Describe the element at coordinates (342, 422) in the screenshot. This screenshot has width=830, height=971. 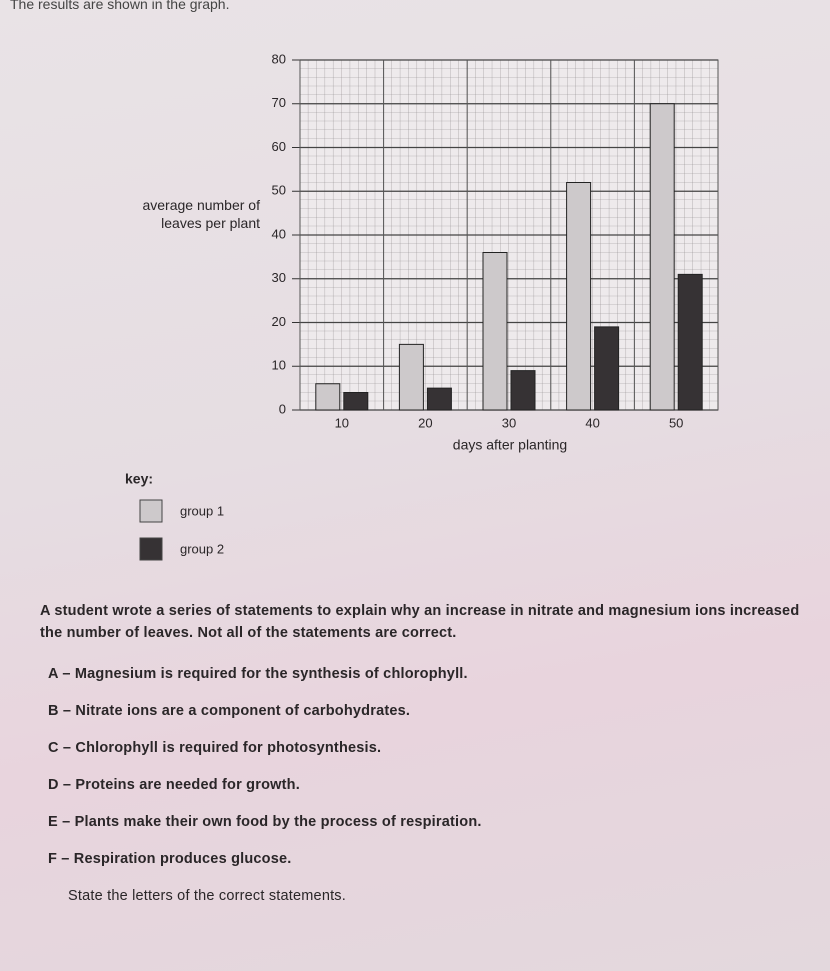
I see `x-tick-label: 10` at that location.